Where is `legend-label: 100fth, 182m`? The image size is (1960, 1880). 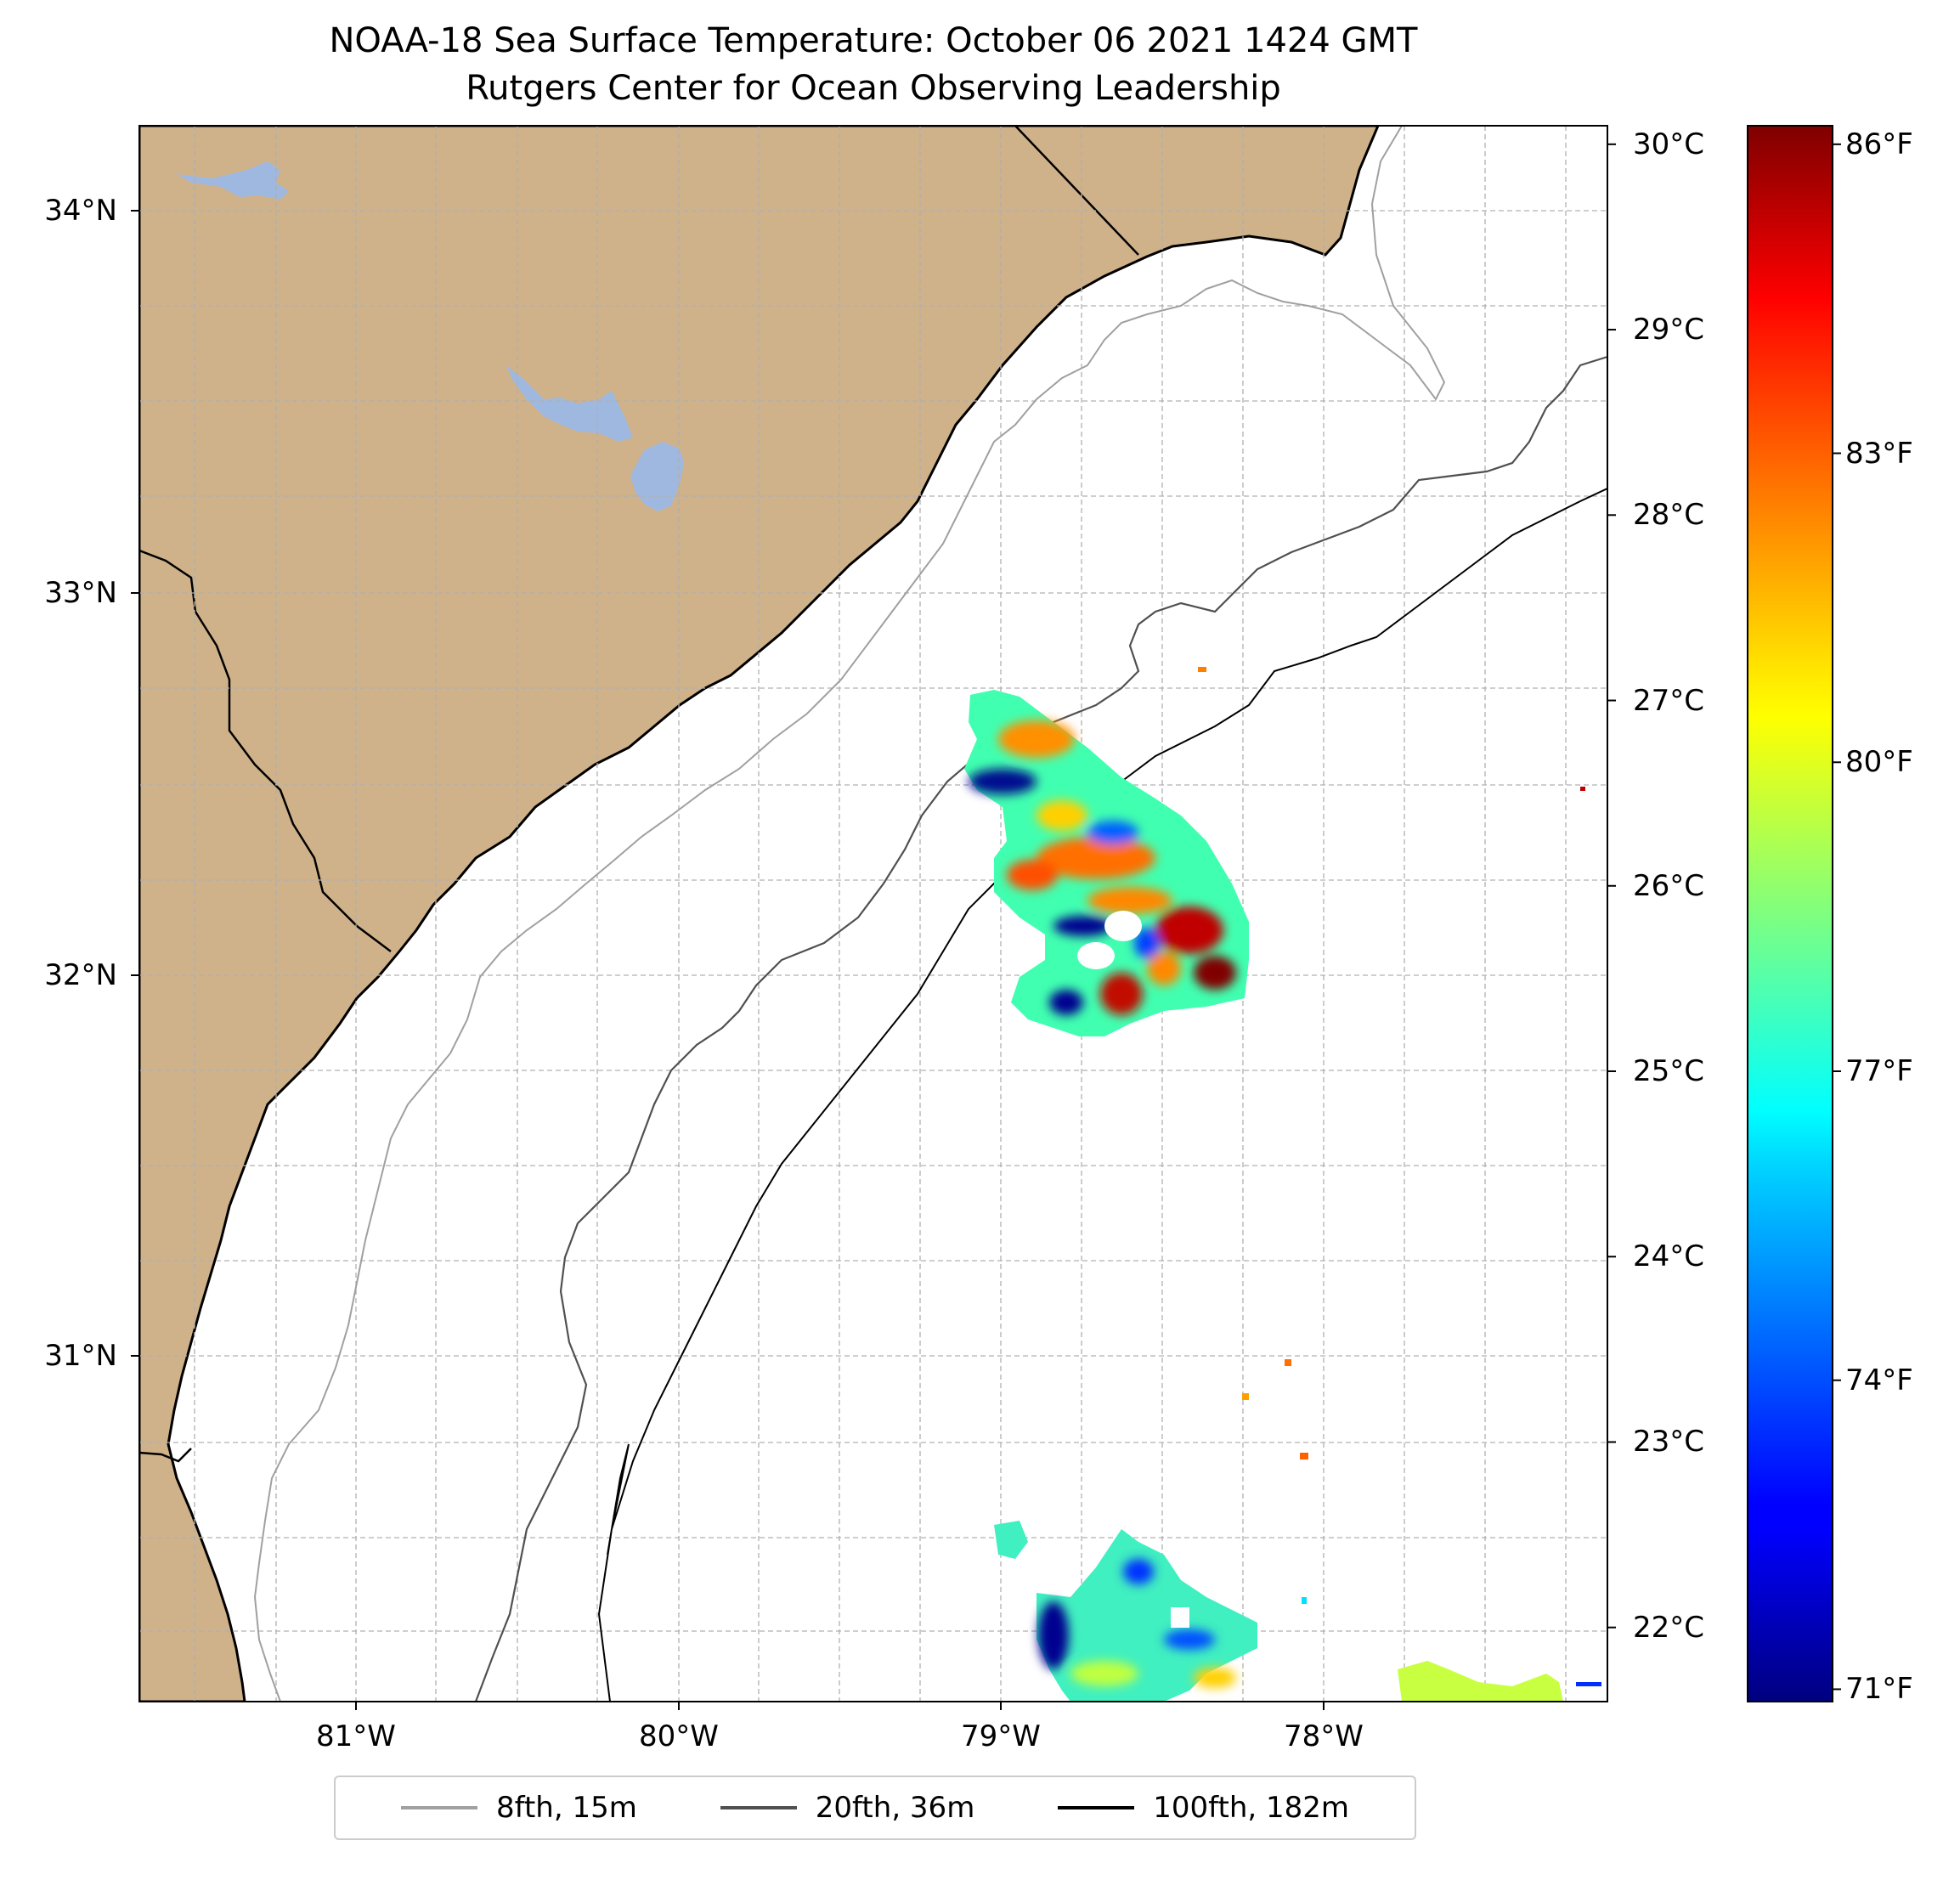
legend-label: 100fth, 182m is located at coordinates (1252, 1808).